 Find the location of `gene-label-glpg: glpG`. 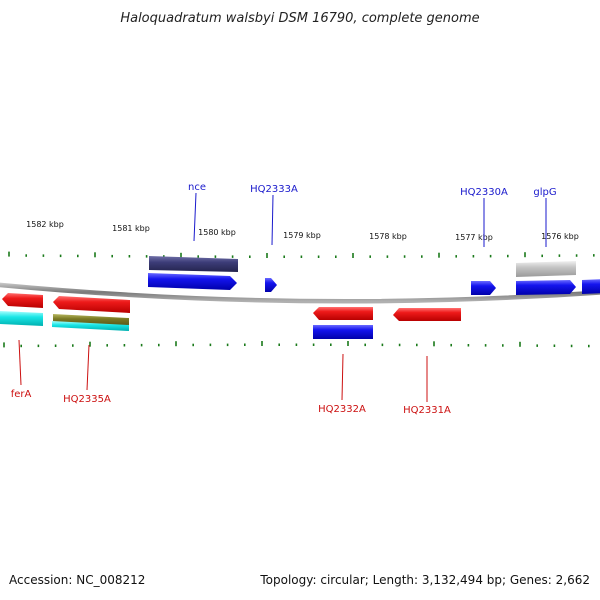

gene-label-glpg: glpG is located at coordinates (544, 192).